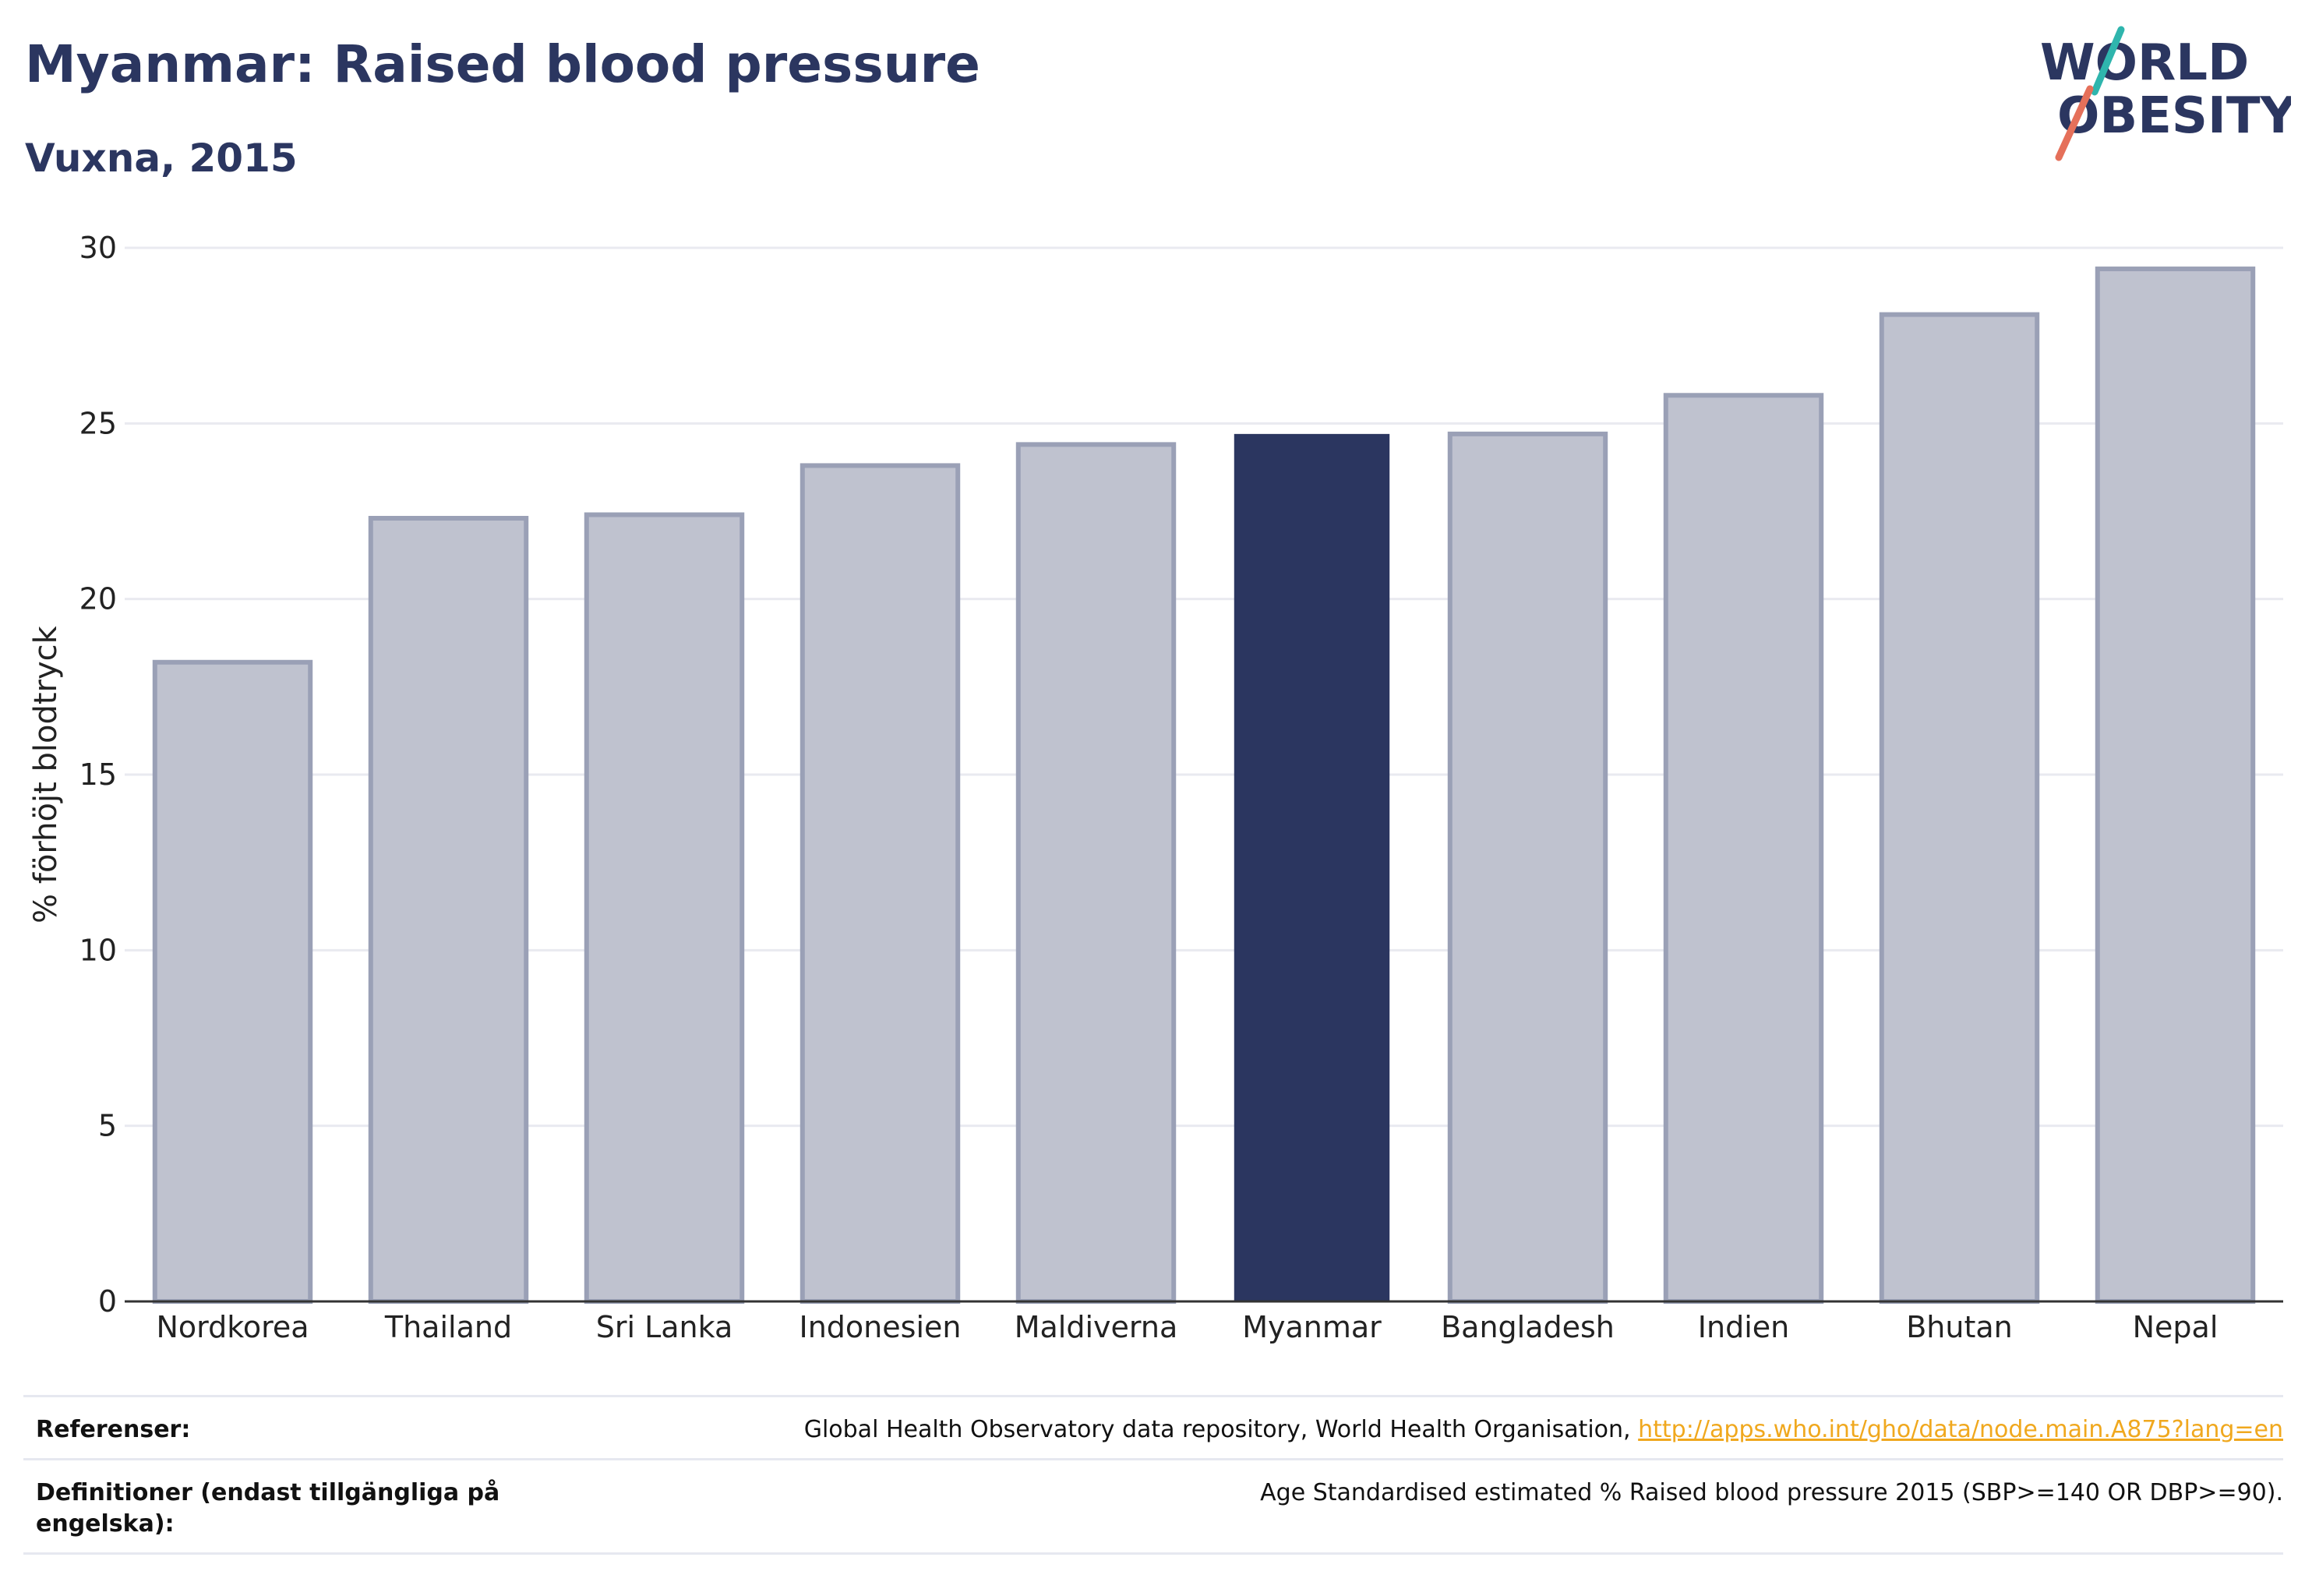 The image size is (2305, 1596). What do you see at coordinates (1312, 867) in the screenshot?
I see `bar-myanmar` at bounding box center [1312, 867].